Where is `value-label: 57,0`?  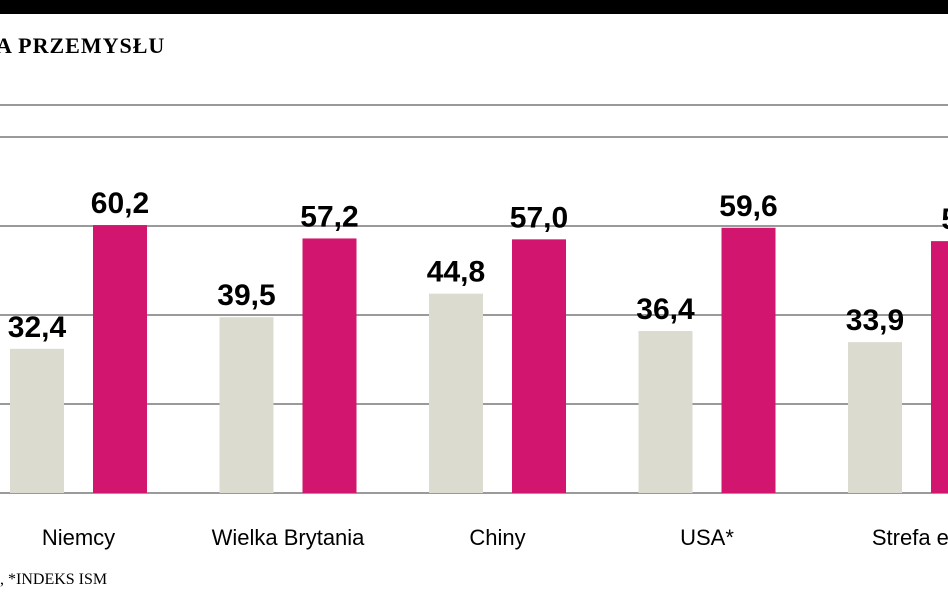
value-label: 57,0 is located at coordinates (539, 217).